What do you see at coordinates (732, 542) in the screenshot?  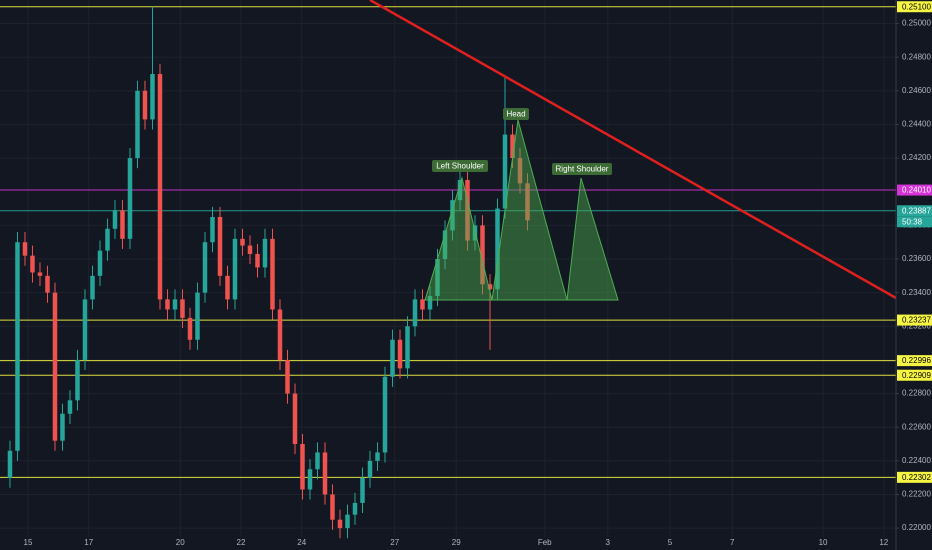 I see `x-tick-label: 7` at bounding box center [732, 542].